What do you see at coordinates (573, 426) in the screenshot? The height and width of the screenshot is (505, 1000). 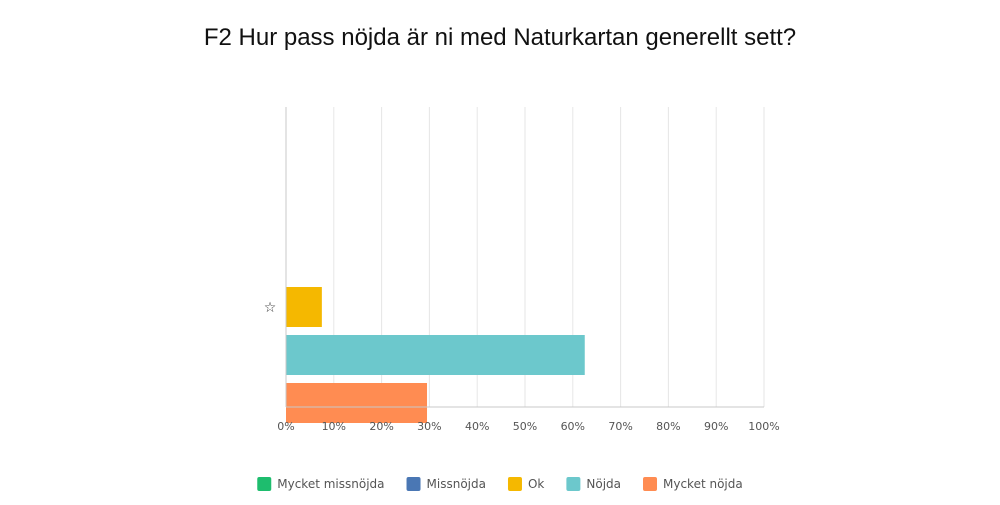 I see `x-tick-label: 60%` at bounding box center [573, 426].